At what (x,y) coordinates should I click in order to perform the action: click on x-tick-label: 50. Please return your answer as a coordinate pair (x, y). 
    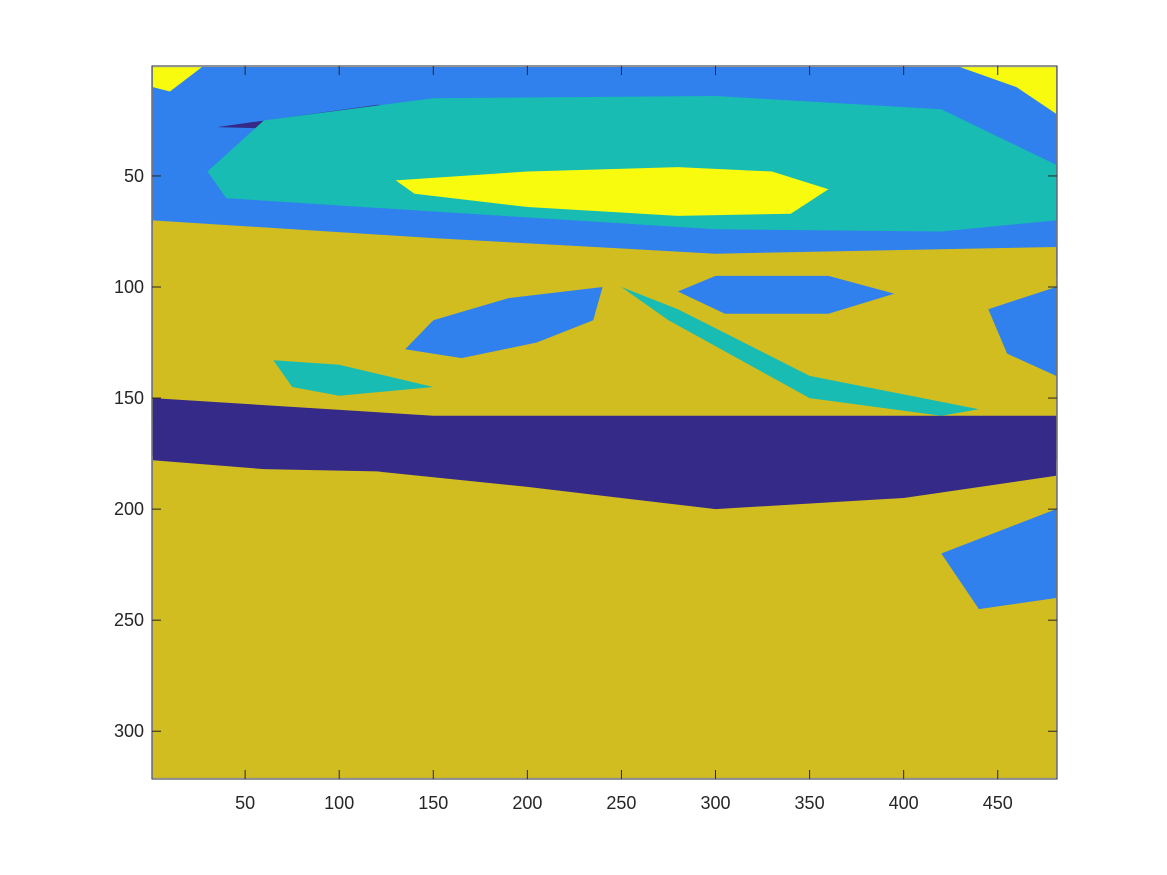
    Looking at the image, I should click on (245, 803).